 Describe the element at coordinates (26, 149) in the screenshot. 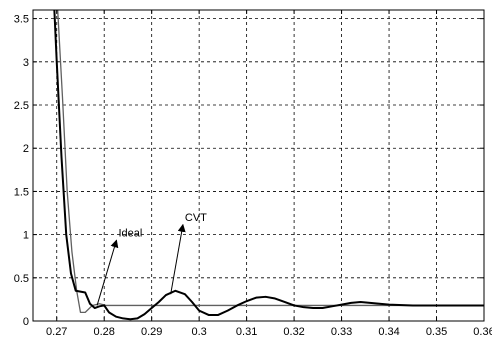

I see `y-tick-label: 2` at that location.